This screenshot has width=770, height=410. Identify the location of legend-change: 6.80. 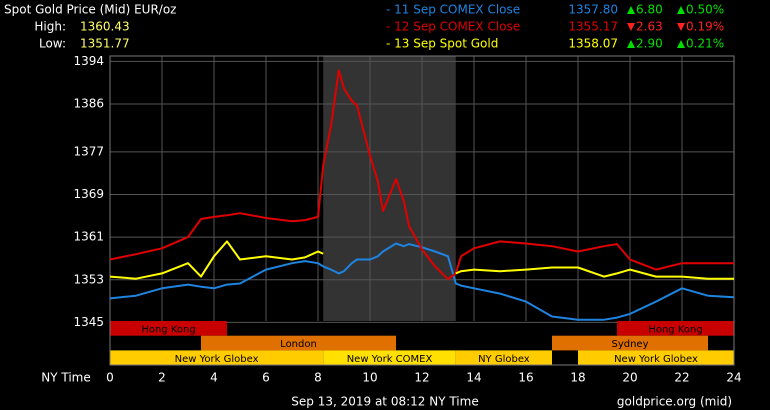
(649, 10).